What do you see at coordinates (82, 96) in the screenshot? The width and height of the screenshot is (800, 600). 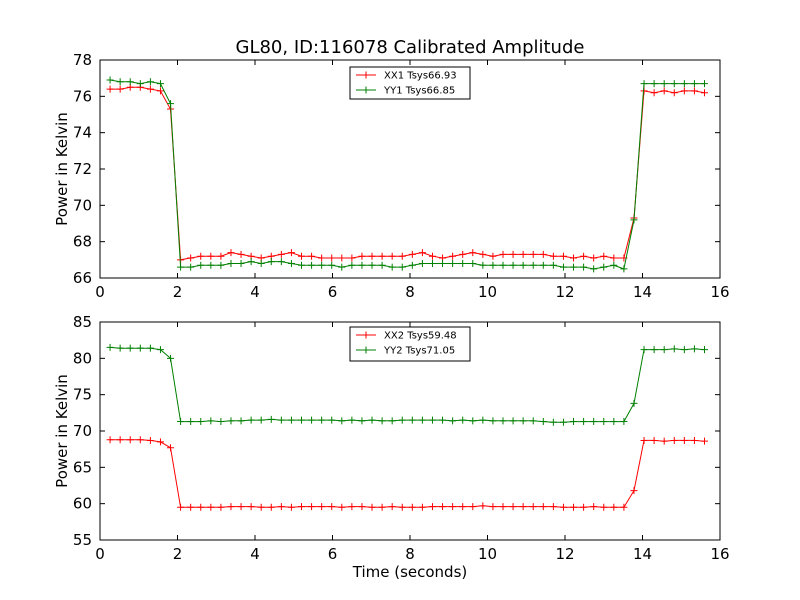 I see `y-tick-label: 76` at bounding box center [82, 96].